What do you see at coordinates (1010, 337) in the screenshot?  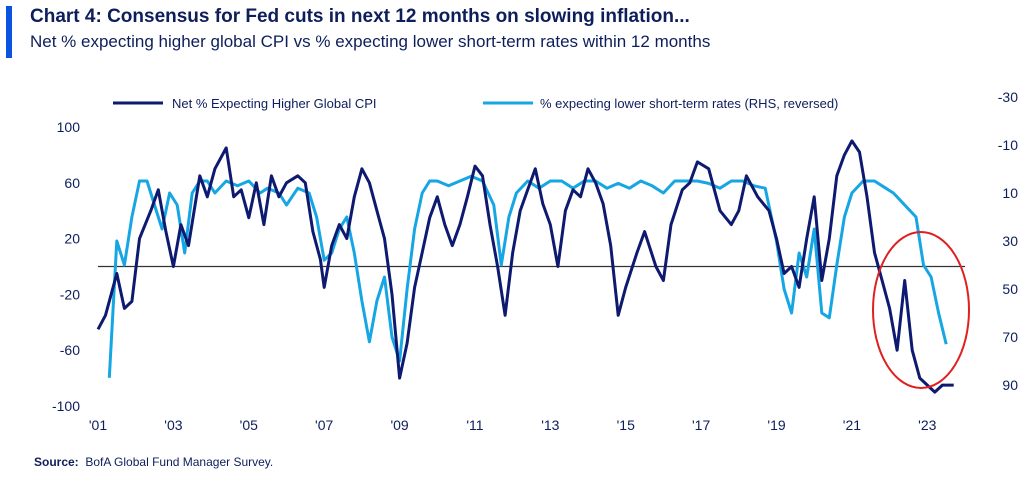 I see `y-right-tick-label: 70` at bounding box center [1010, 337].